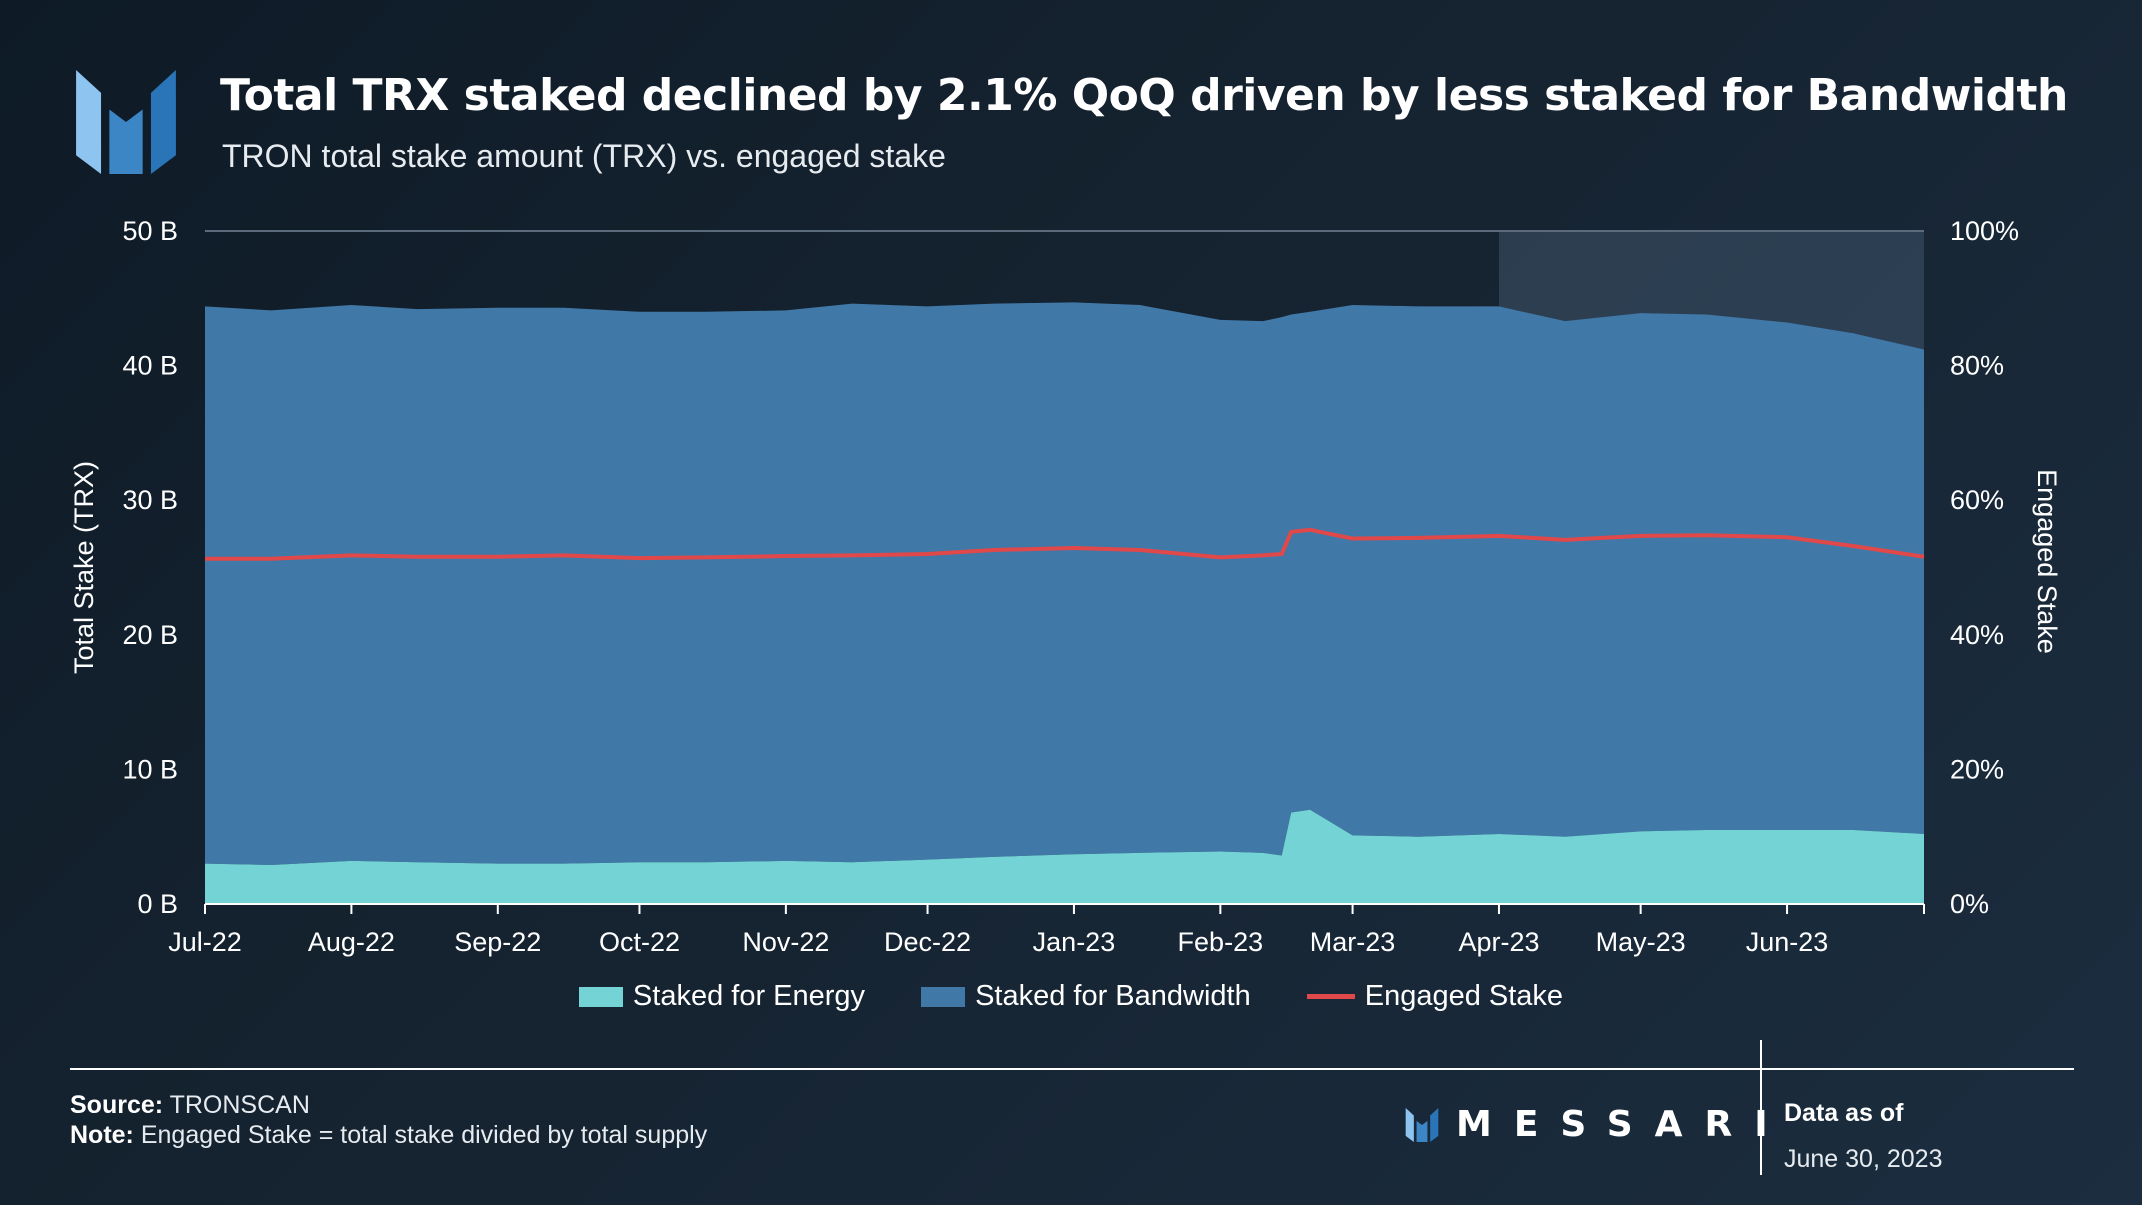 Image resolution: width=2142 pixels, height=1205 pixels. What do you see at coordinates (1863, 1159) in the screenshot?
I see `data-as-of-date: June 30, 2023` at bounding box center [1863, 1159].